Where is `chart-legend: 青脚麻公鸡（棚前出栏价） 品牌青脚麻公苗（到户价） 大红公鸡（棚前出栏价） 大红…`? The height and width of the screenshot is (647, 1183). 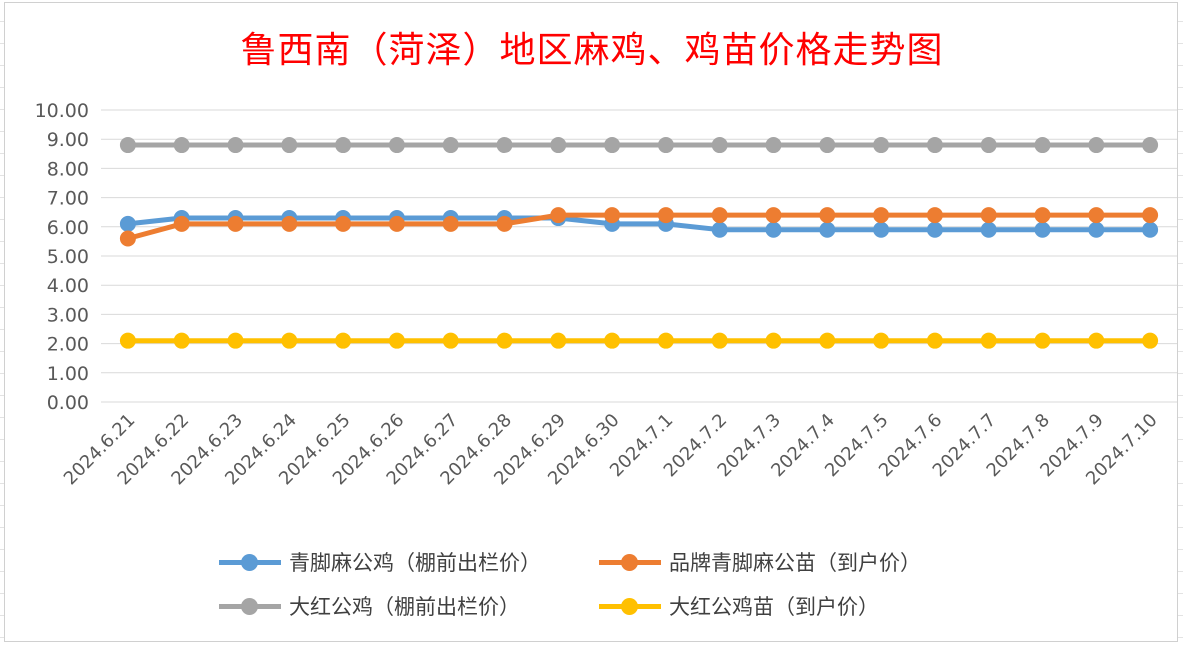 chart-legend: 青脚麻公鸡（棚前出栏价） 品牌青脚麻公苗（到户价） 大红公鸡（棚前出栏价） 大红… is located at coordinates (609, 584).